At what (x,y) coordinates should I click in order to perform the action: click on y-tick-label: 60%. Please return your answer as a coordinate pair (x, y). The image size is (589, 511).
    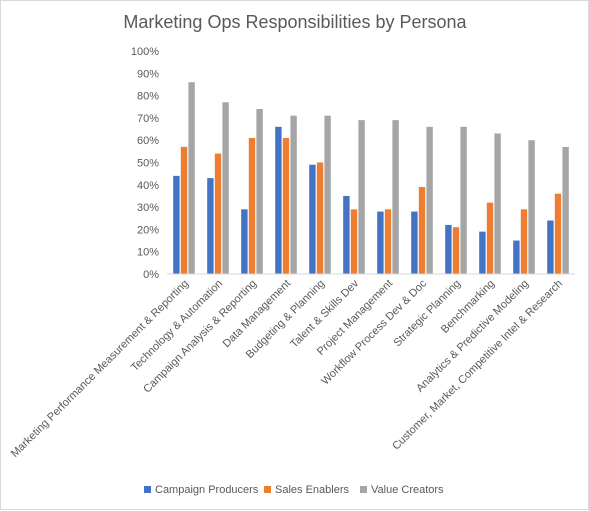
    Looking at the image, I should click on (148, 141).